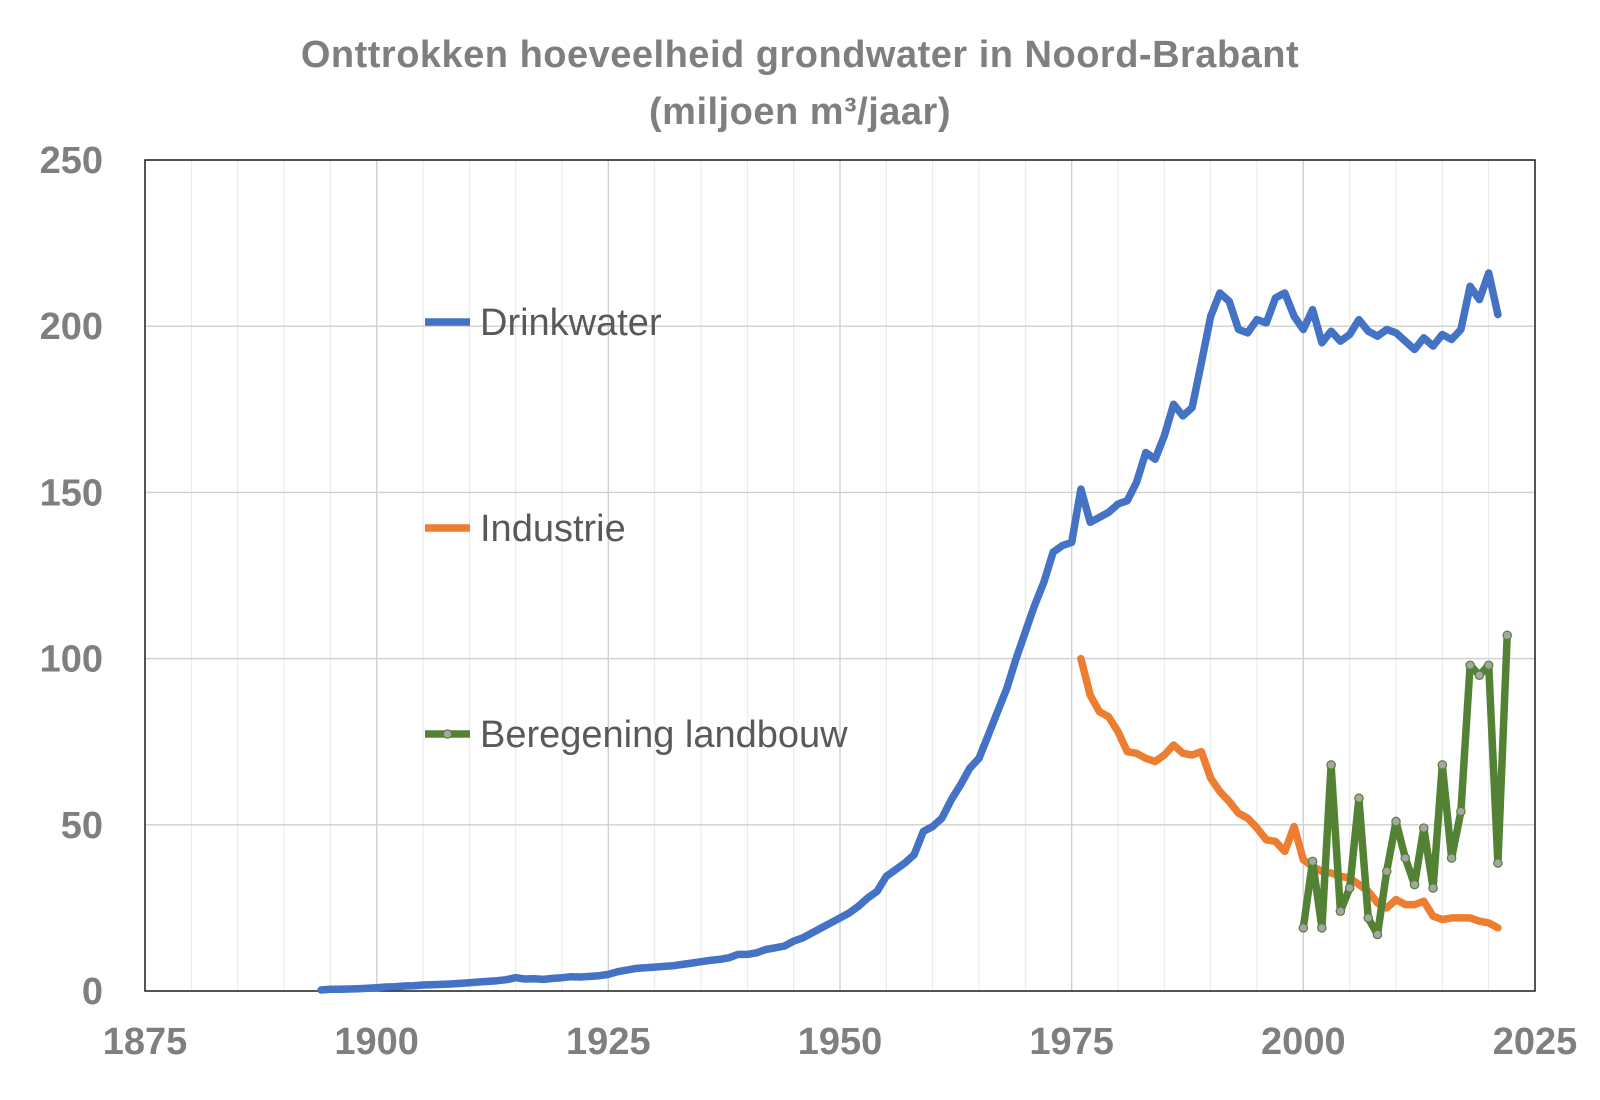 The height and width of the screenshot is (1100, 1600). What do you see at coordinates (571, 323) in the screenshot?
I see `legend-label: Drinkwater` at bounding box center [571, 323].